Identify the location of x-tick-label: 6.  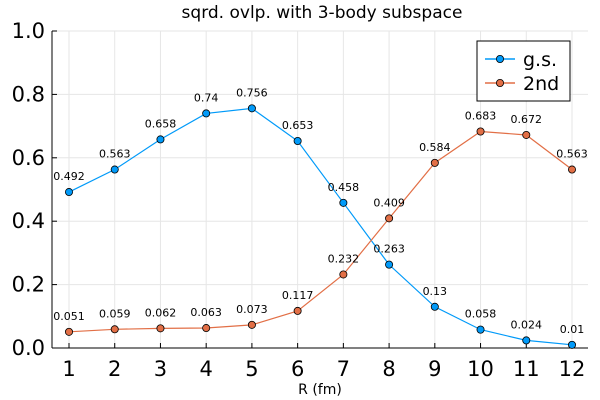
(297, 369).